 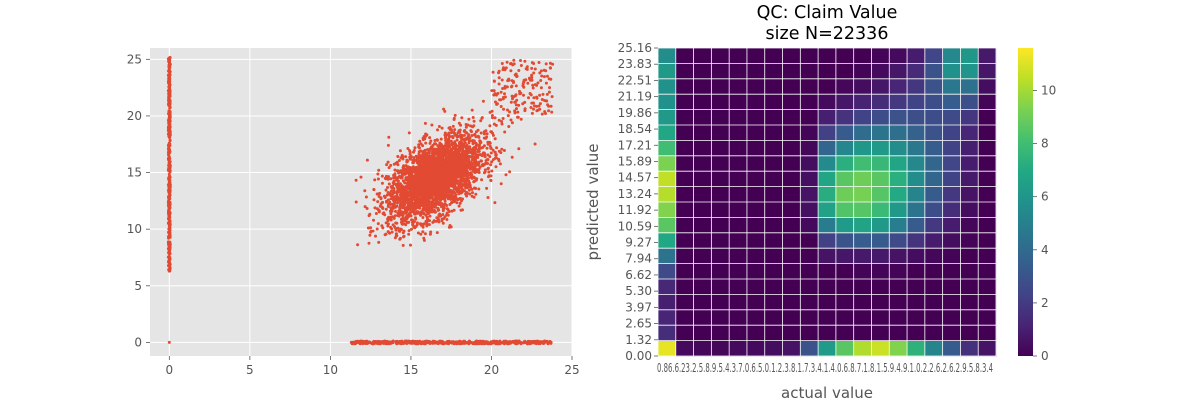 I want to click on scatter-y-tick-label: 5, so click(x=138, y=286).